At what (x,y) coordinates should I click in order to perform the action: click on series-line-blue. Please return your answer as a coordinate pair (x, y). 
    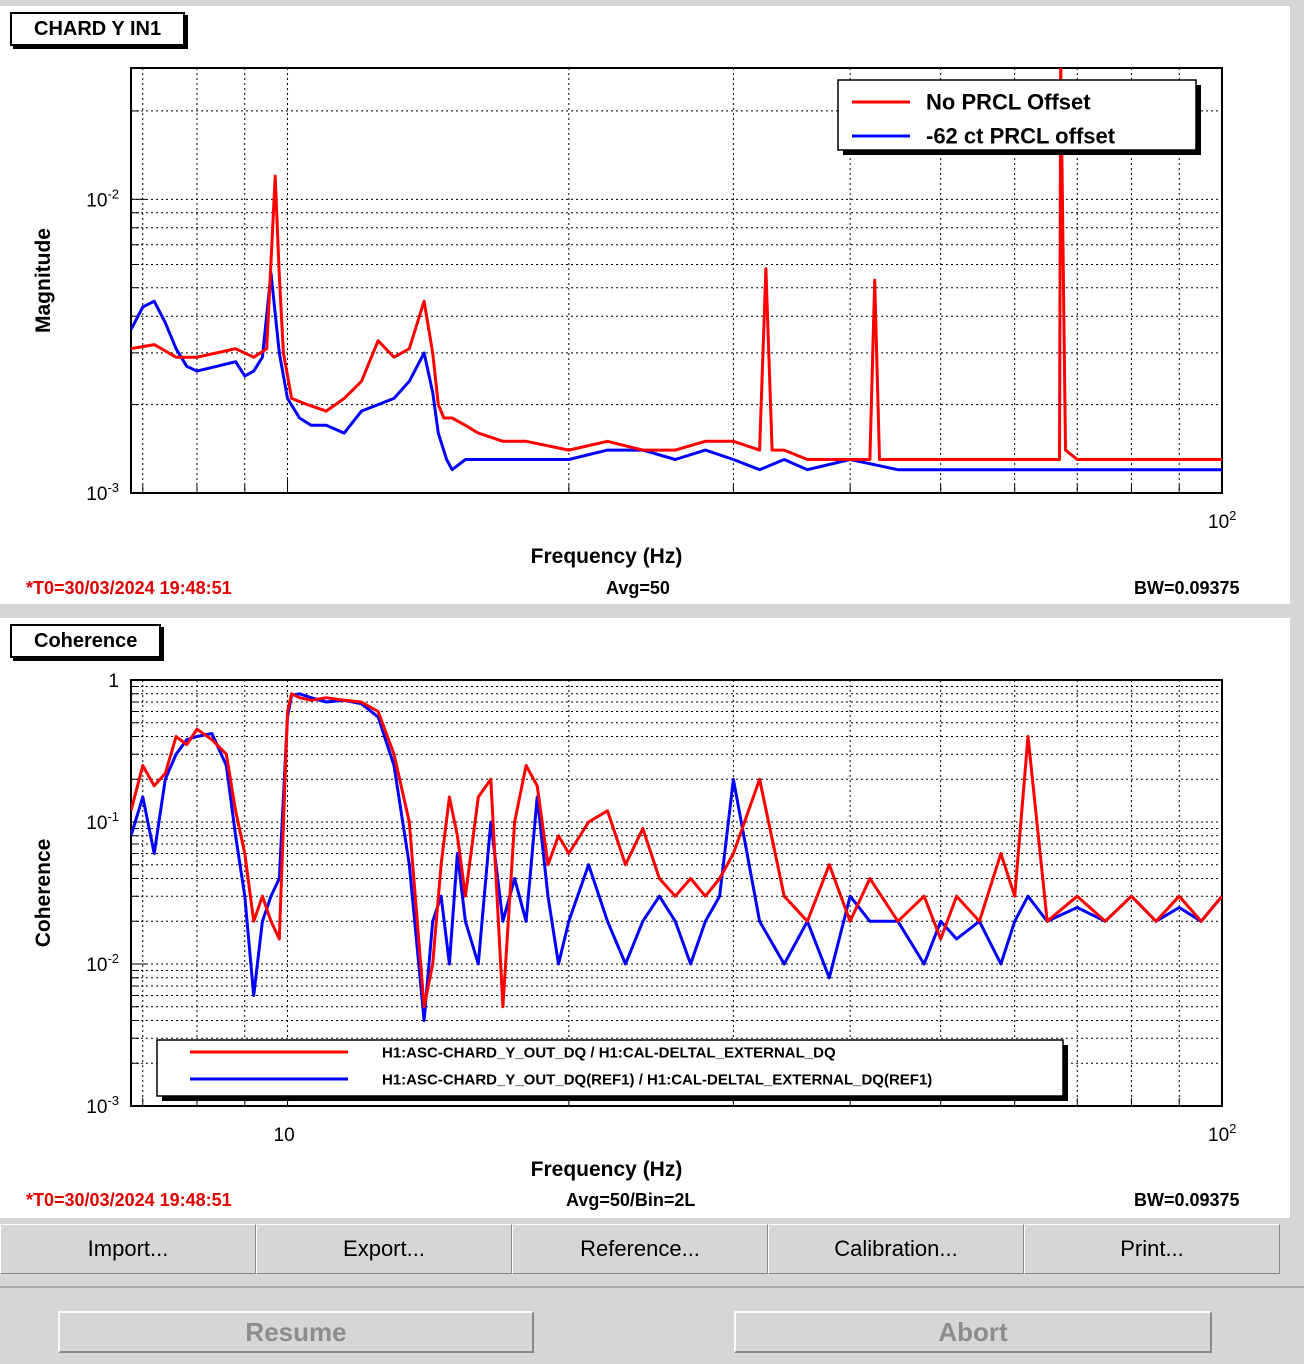
    Looking at the image, I should click on (676, 371).